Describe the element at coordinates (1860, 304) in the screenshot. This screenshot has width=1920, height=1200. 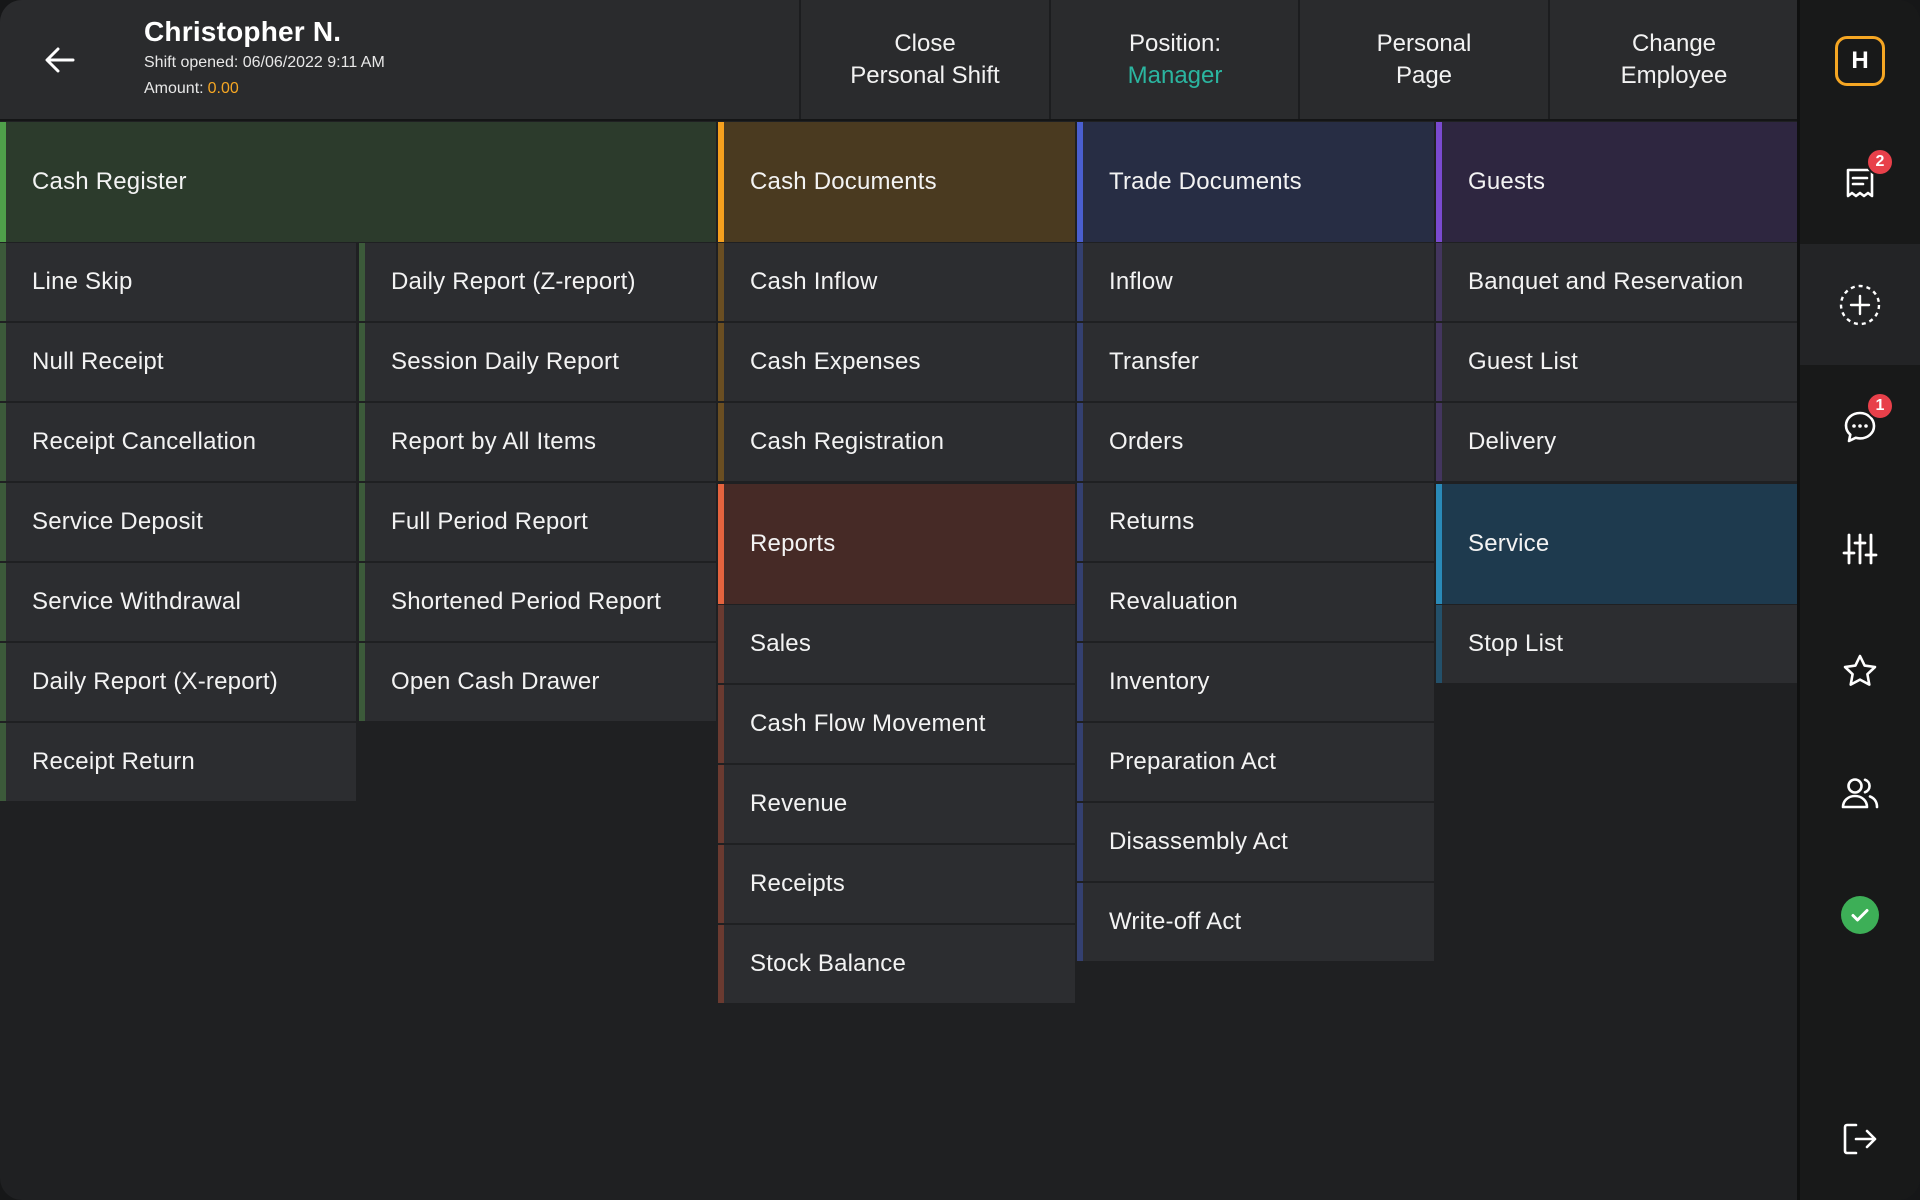
I see `new-order-nav` at that location.